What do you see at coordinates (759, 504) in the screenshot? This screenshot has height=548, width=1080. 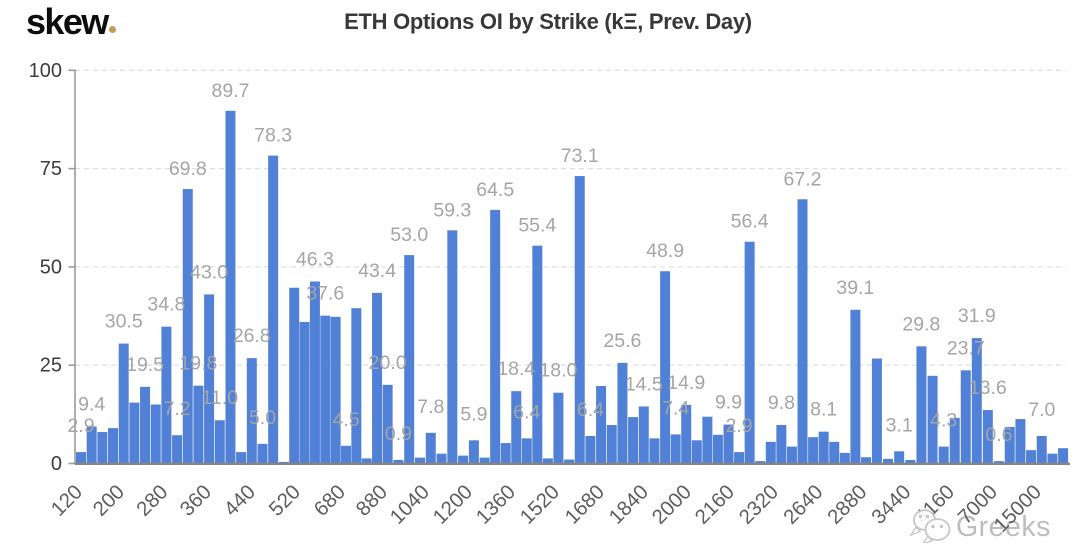 I see `svg-text: 2320` at bounding box center [759, 504].